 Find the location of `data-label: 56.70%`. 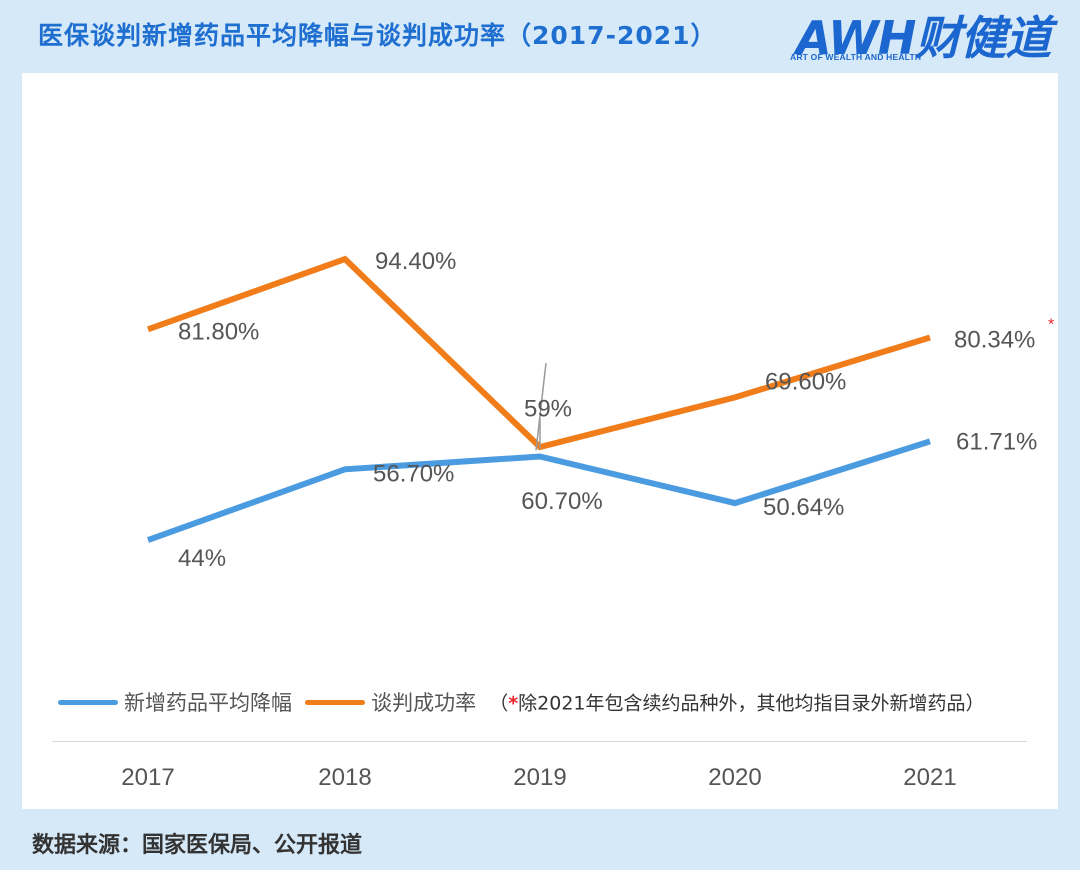

data-label: 56.70% is located at coordinates (413, 473).